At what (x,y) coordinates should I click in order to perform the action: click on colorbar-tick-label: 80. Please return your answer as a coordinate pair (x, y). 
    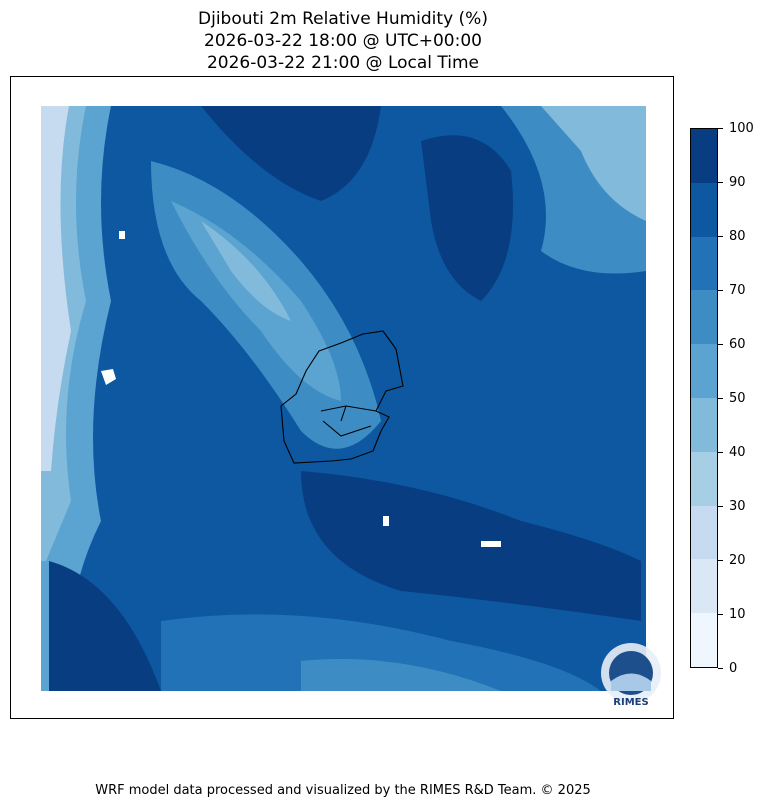
    Looking at the image, I should click on (732, 236).